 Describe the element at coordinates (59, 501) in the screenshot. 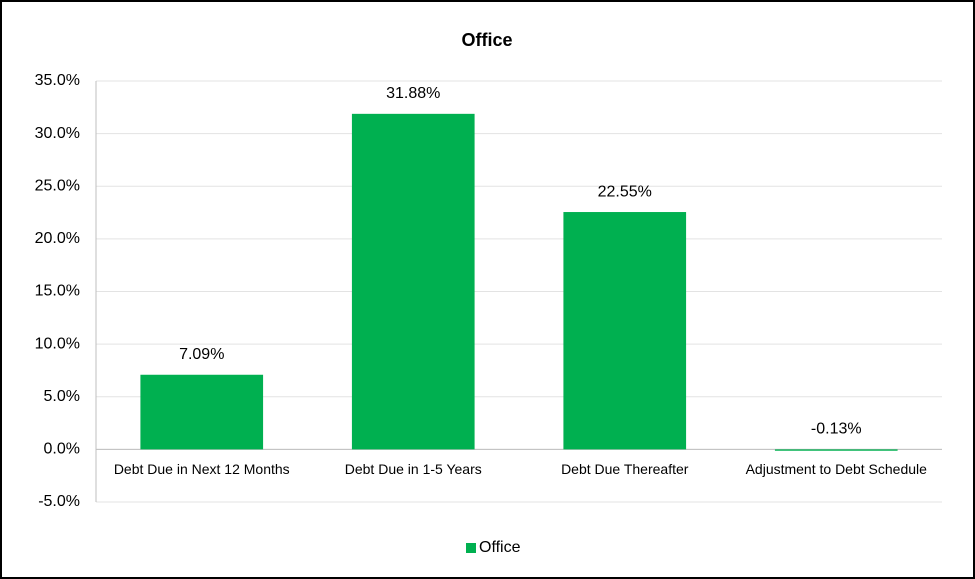

I see `y-tick-label: -5.0%` at that location.